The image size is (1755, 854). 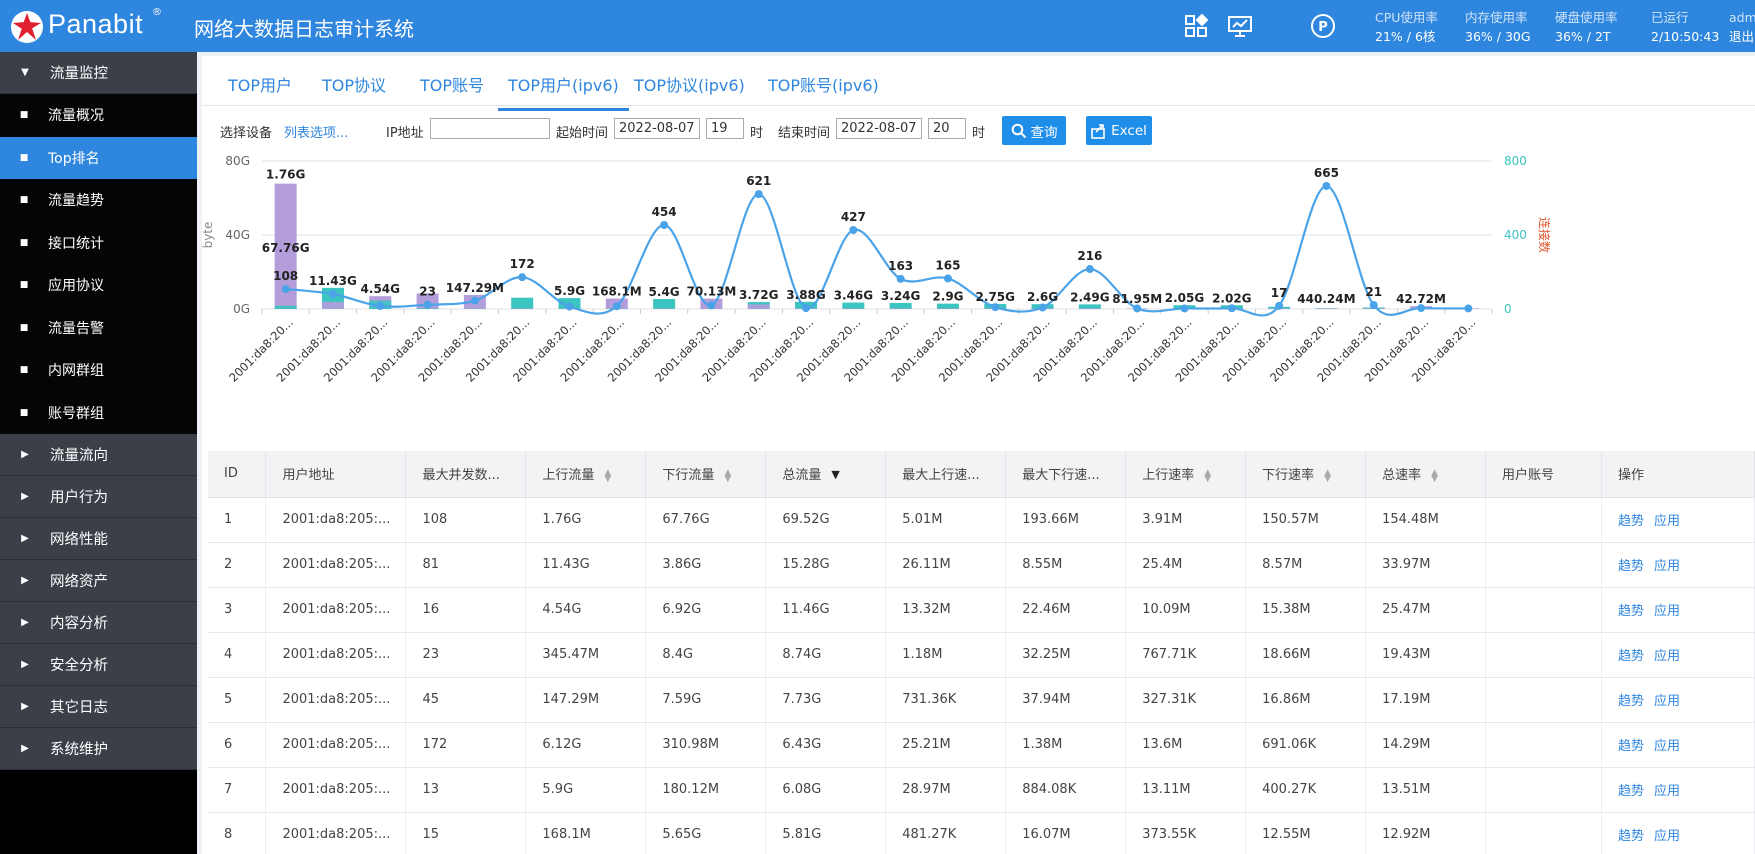 I want to click on sidebar-group-traffic-monitor: ▼ 流量监控, so click(x=98, y=73).